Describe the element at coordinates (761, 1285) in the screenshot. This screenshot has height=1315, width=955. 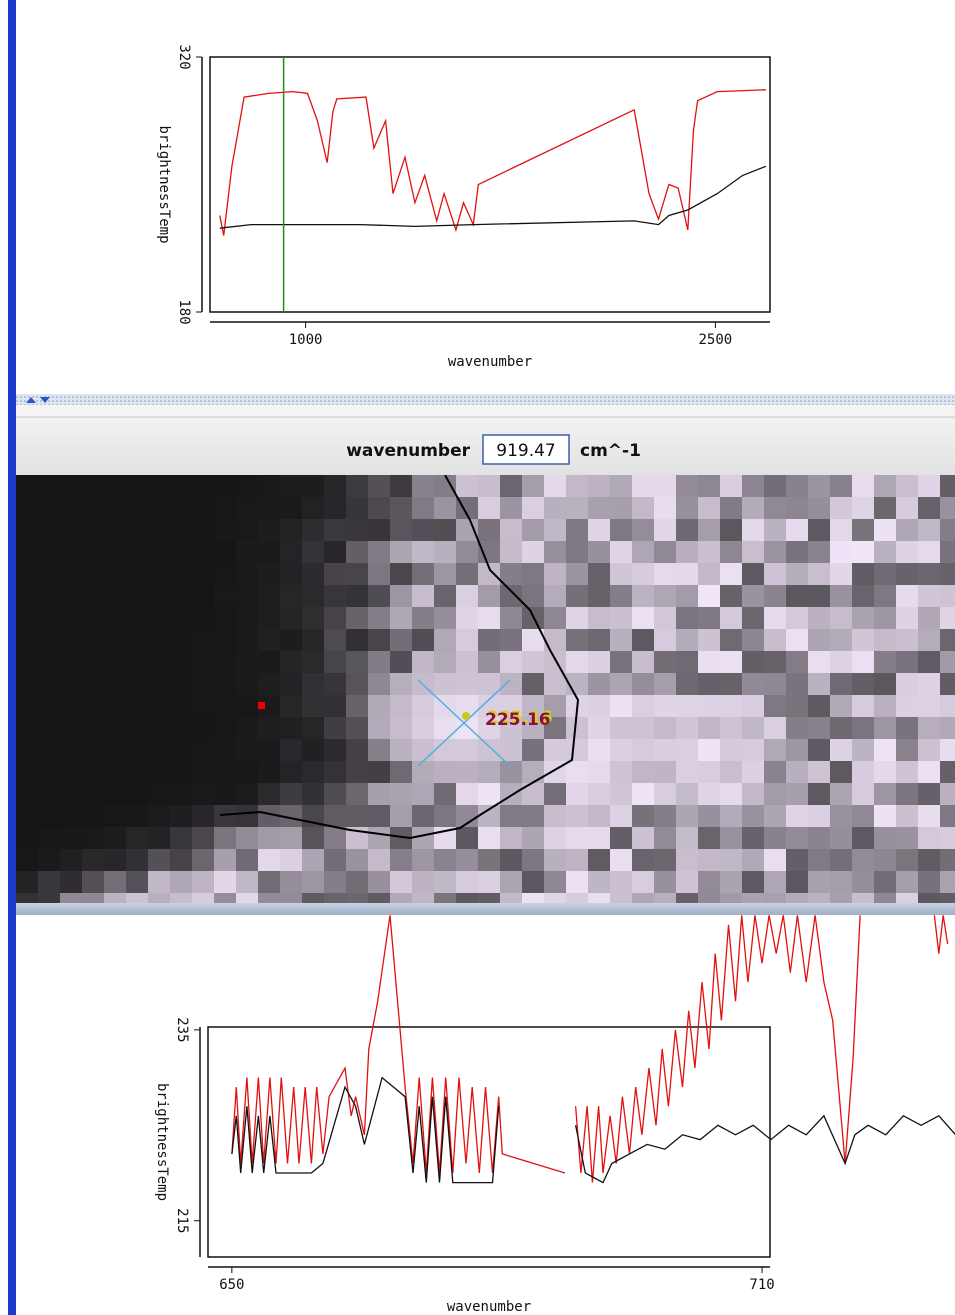
I see `x-tick-label: 710` at that location.